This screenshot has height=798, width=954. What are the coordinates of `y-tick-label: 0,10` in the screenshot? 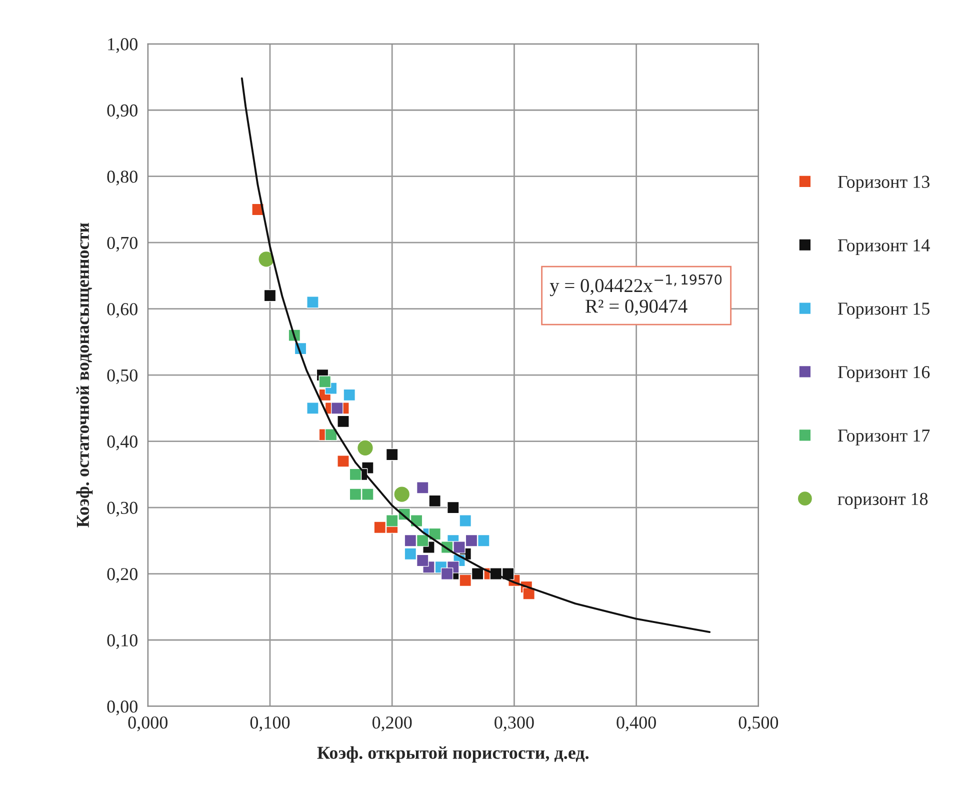 It's located at (122, 642).